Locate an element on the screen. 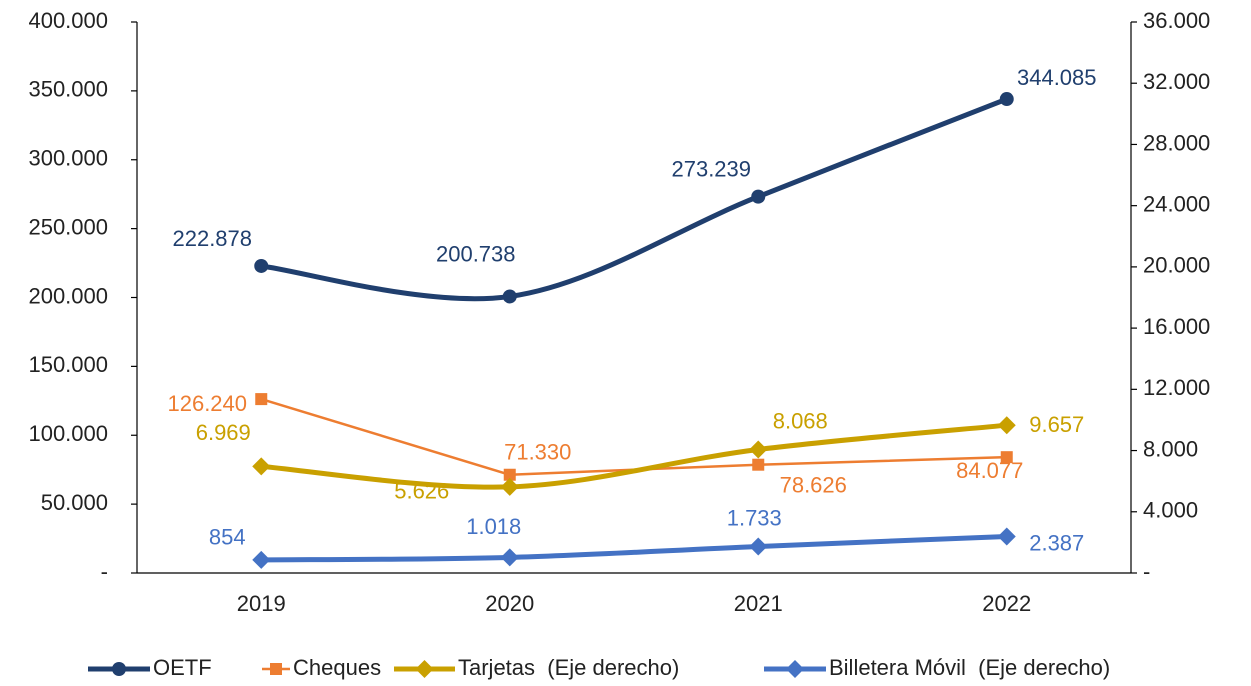 The image size is (1251, 686). y-tick-label: 400.000 is located at coordinates (68, 20).